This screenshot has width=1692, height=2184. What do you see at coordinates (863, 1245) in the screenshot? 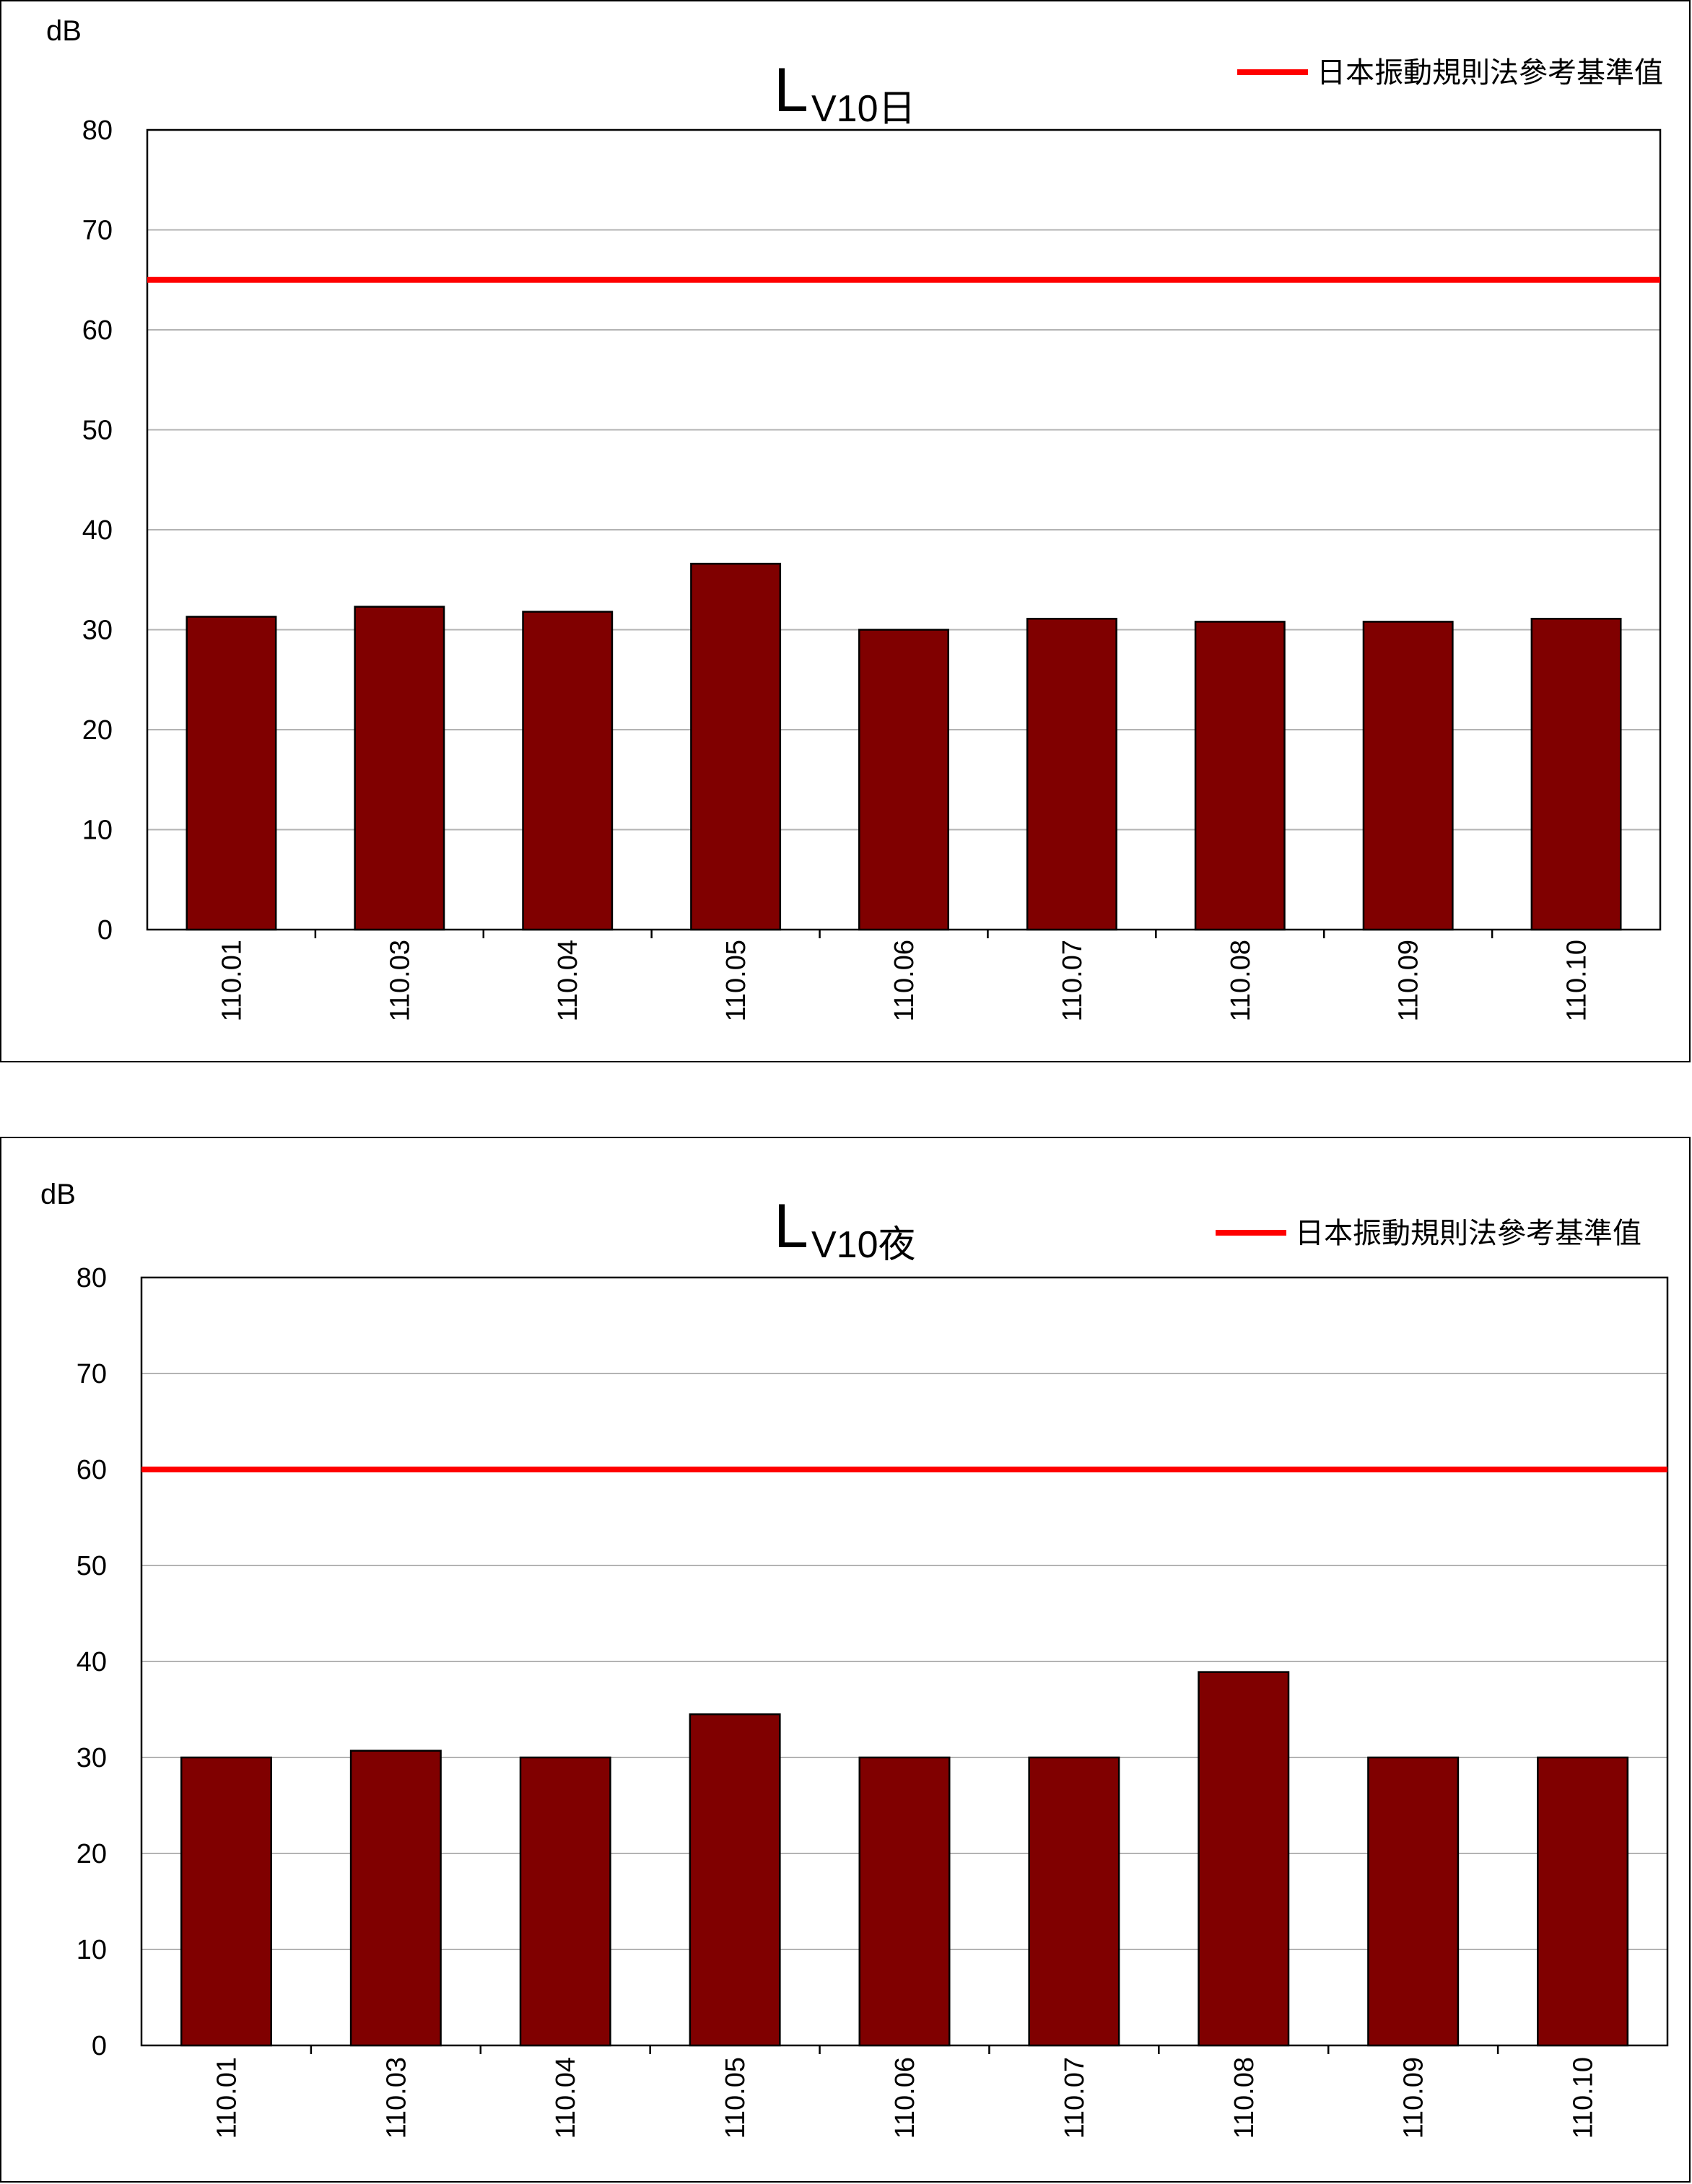
I see `chart-title-subscript: V10夜` at bounding box center [863, 1245].